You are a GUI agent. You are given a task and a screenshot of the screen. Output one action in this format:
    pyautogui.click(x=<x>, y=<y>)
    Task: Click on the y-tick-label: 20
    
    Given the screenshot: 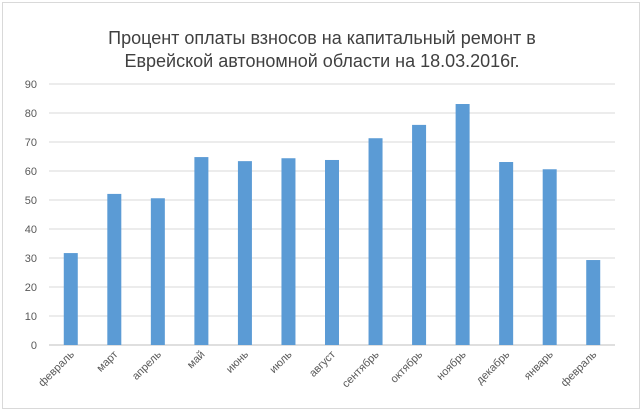 What is the action you would take?
    pyautogui.click(x=31, y=288)
    